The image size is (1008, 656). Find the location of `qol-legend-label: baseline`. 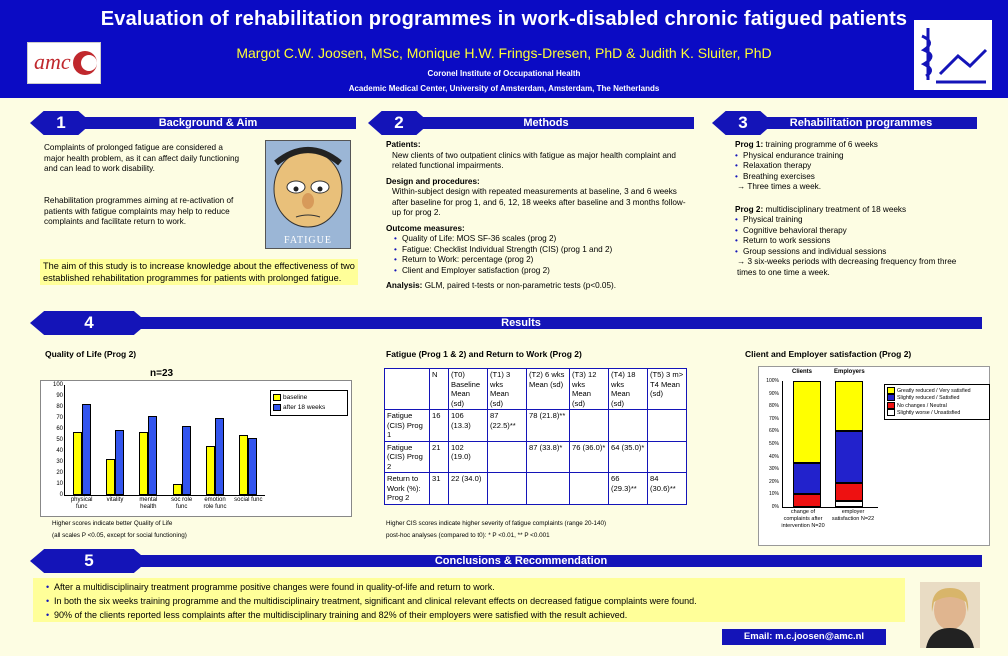

qol-legend-label: baseline is located at coordinates (295, 397).